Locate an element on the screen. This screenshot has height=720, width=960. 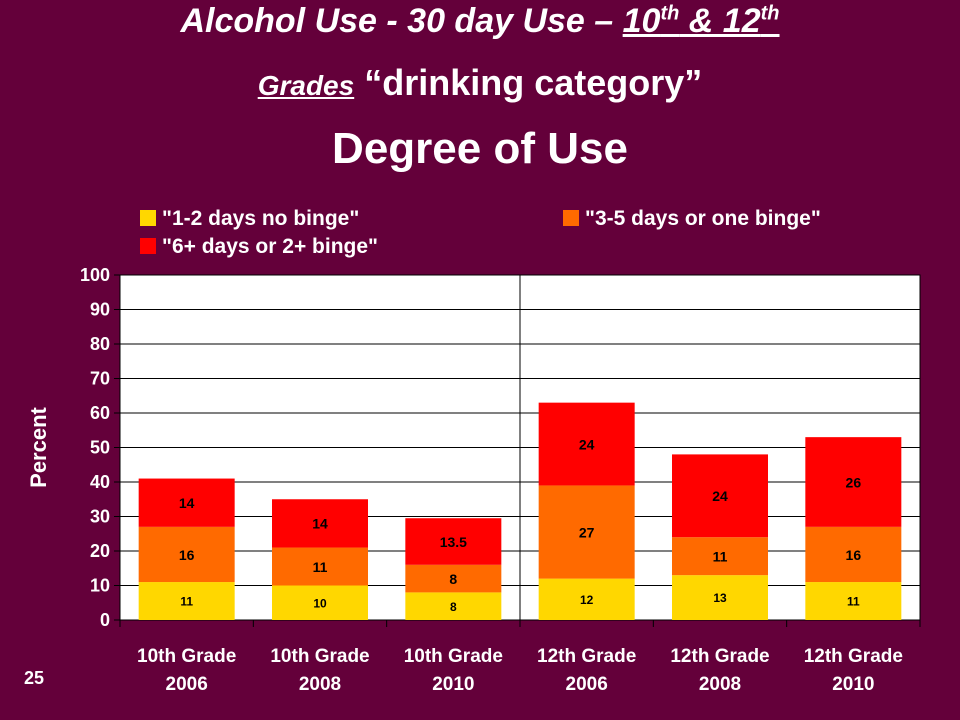
y-tick-label: 90 is located at coordinates (100, 310).